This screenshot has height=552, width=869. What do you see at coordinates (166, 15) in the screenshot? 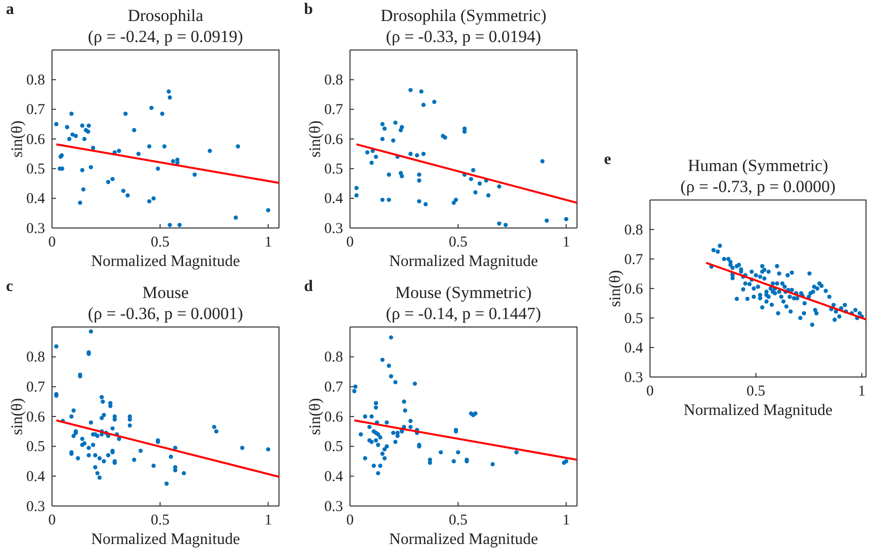
I see `chart-title: Drosophila` at bounding box center [166, 15].